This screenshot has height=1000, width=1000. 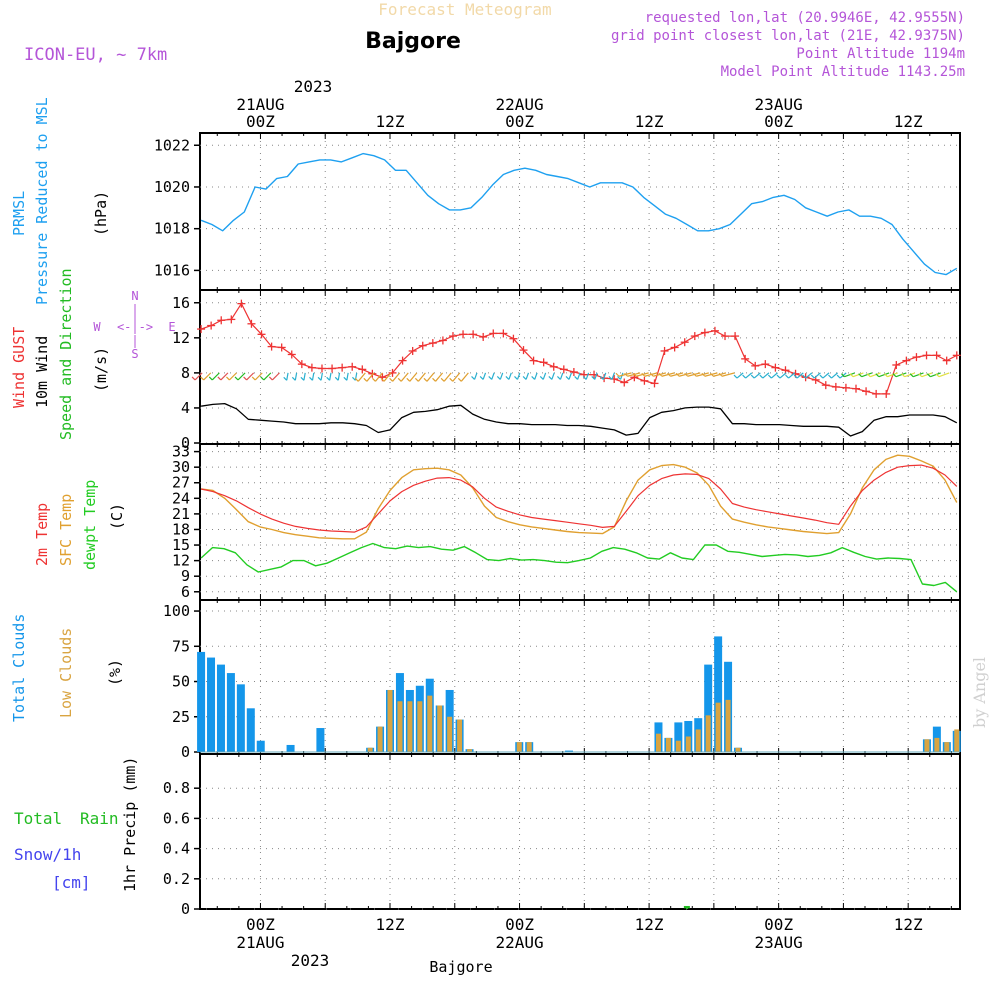 I want to click on y-tick-label: 50, so click(x=181, y=682).